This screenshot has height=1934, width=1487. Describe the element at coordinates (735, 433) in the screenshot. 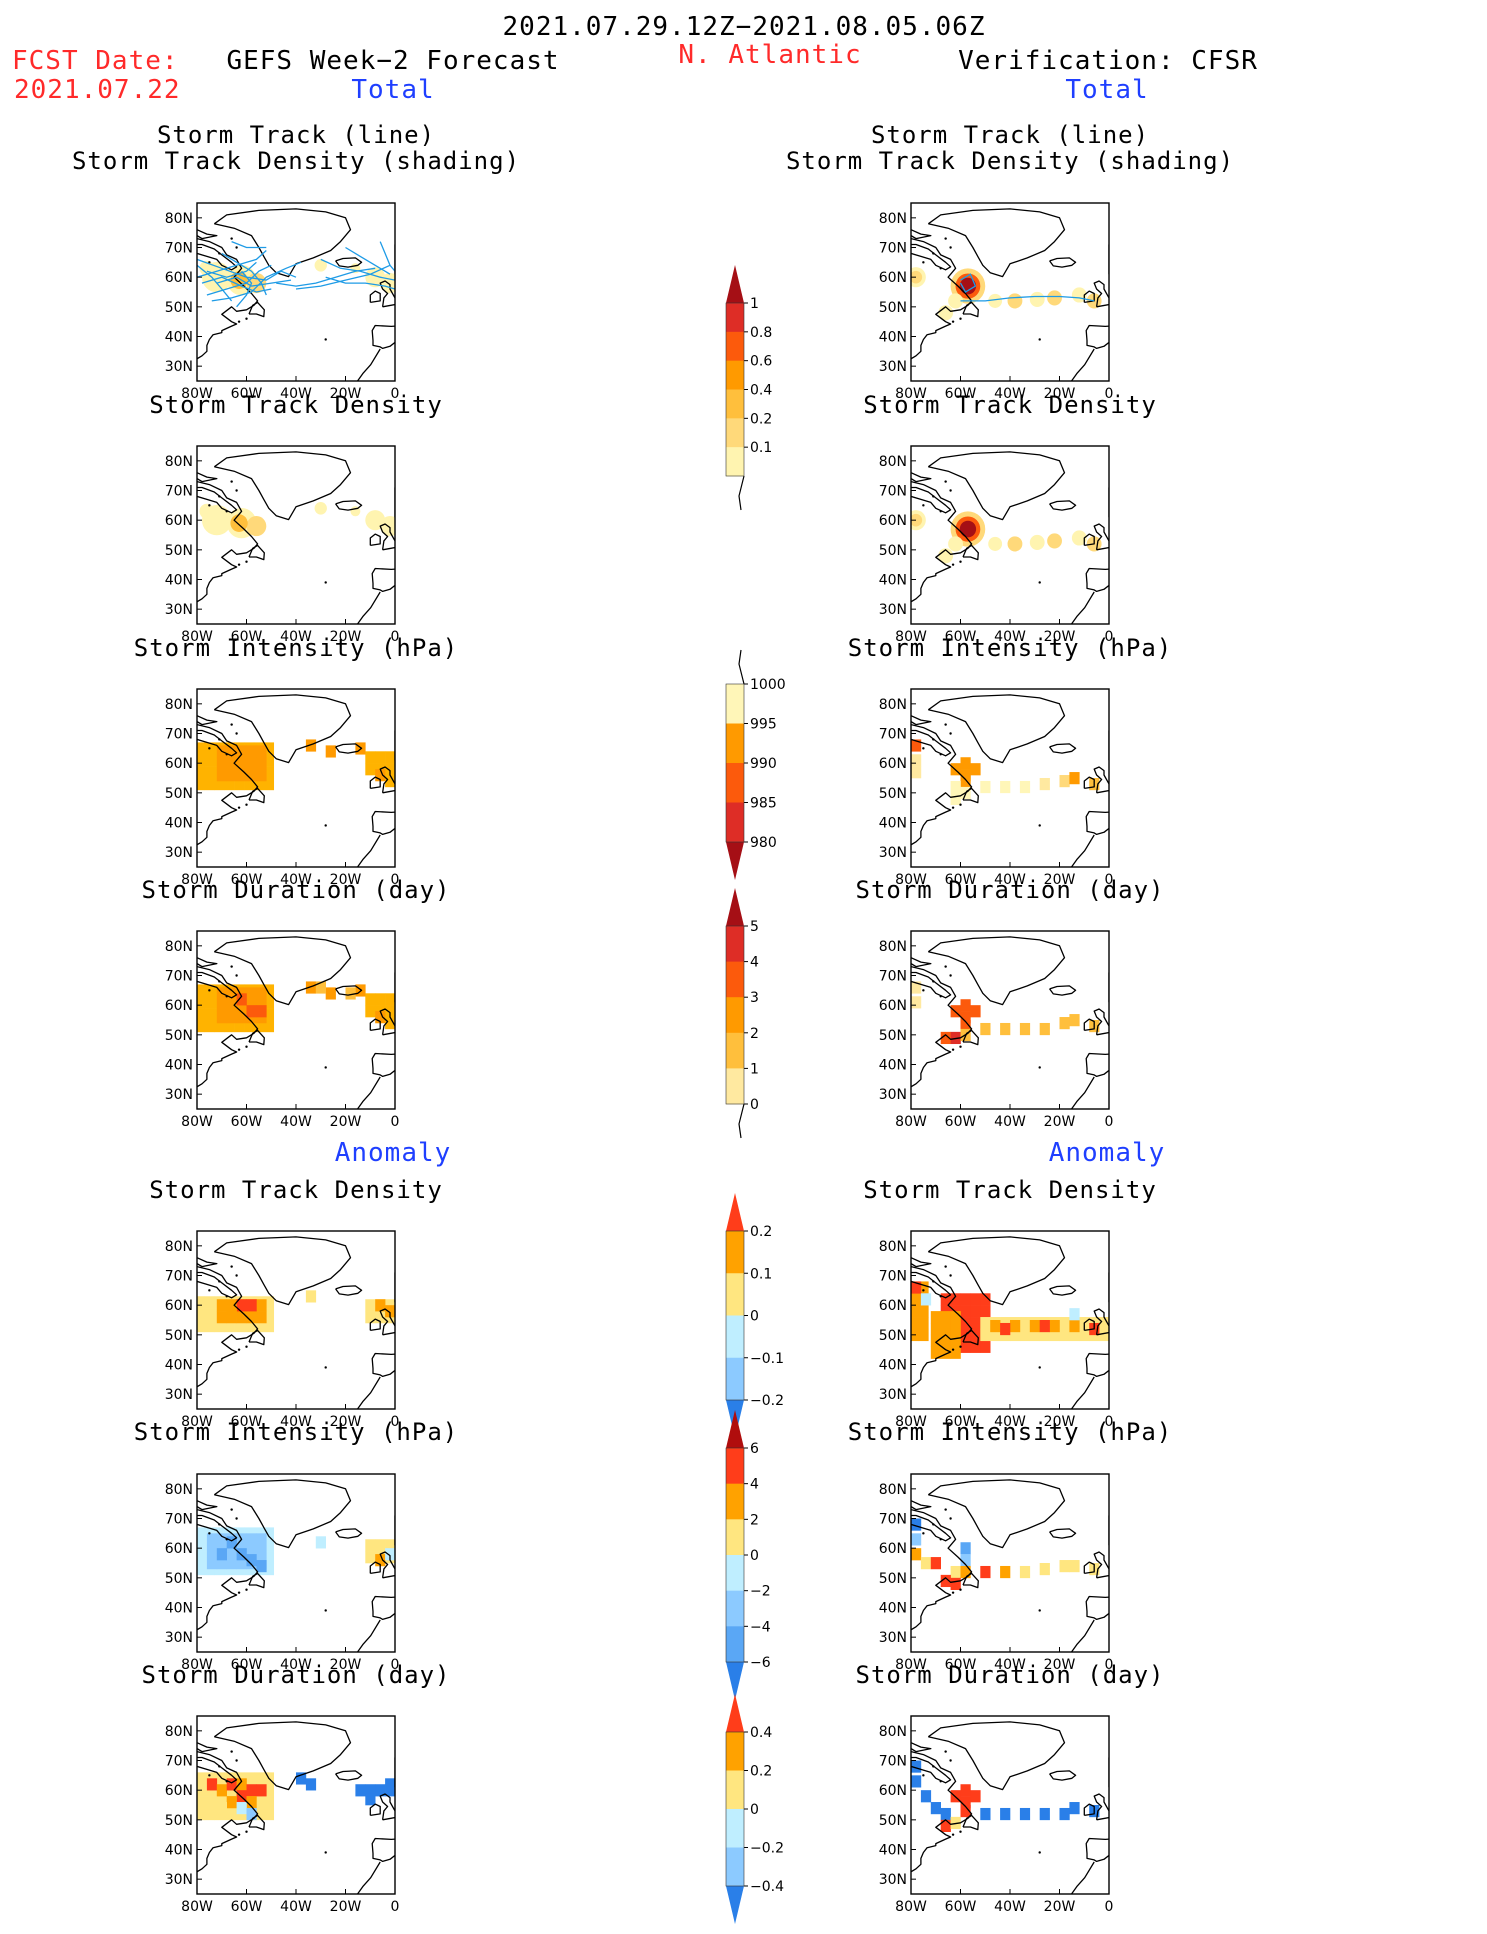

I see `colorbar-track-segment` at that location.